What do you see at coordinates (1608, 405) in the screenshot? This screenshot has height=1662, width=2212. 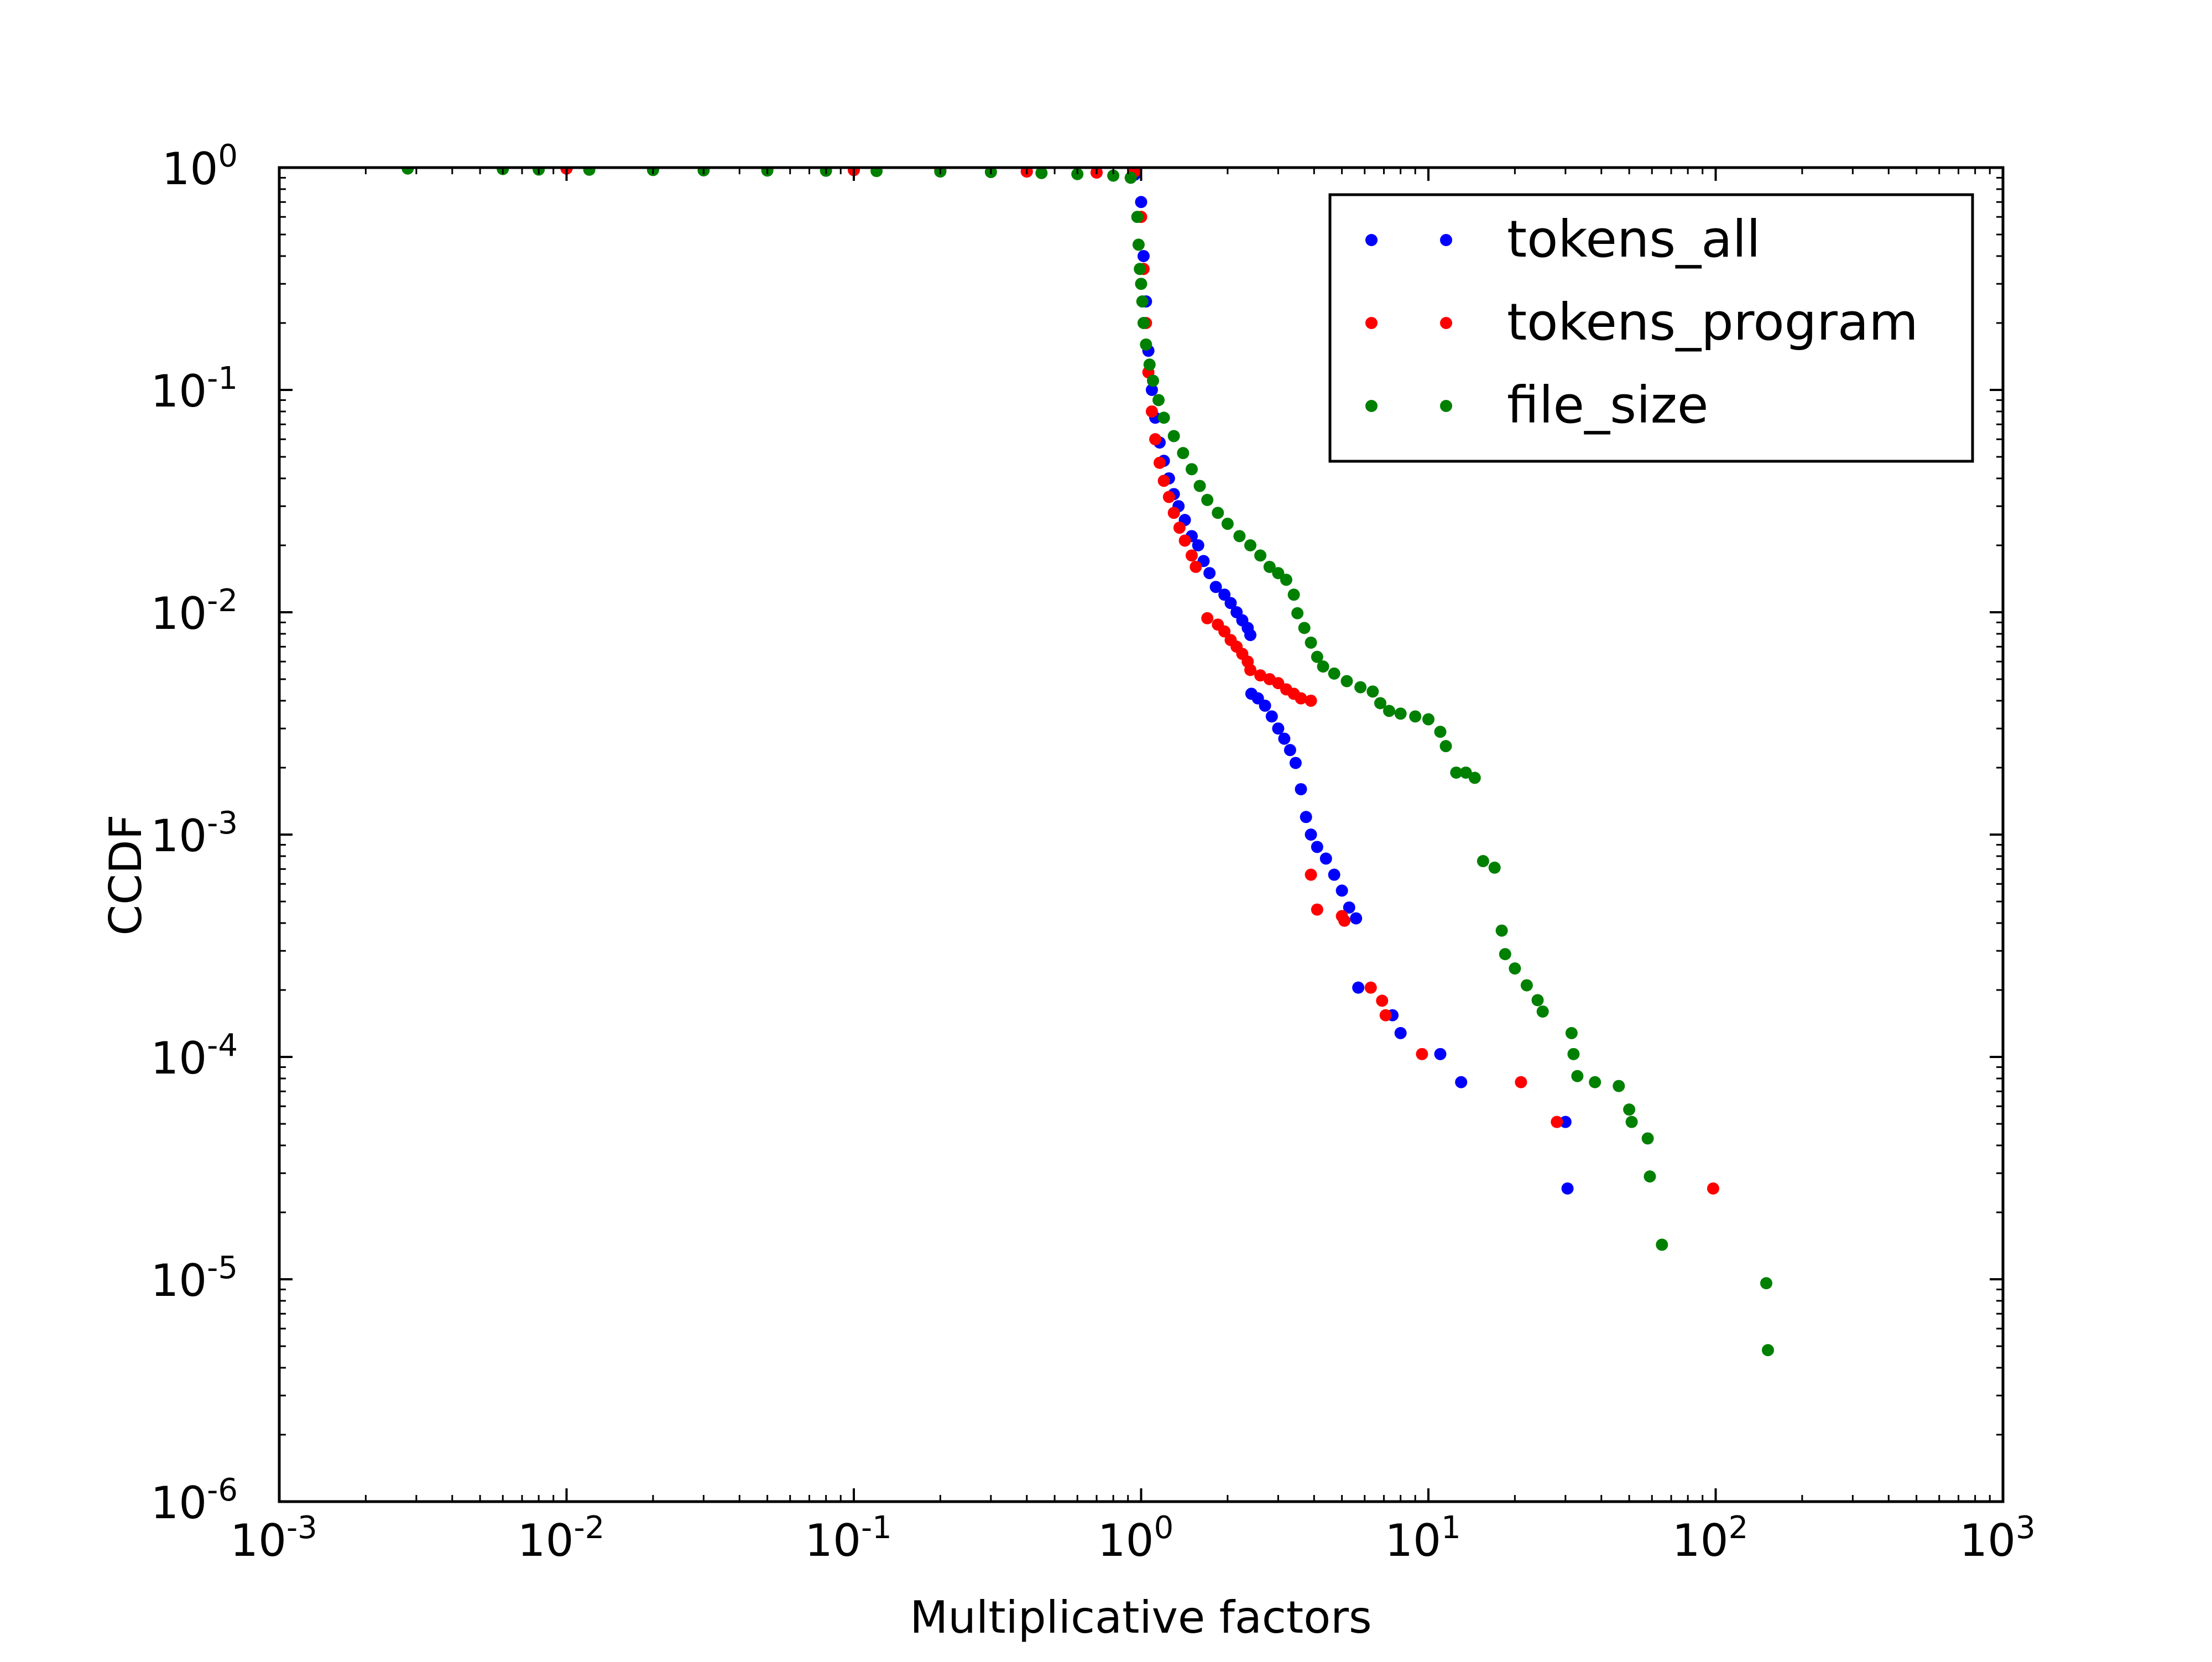 I see `legend-label: file_size` at bounding box center [1608, 405].